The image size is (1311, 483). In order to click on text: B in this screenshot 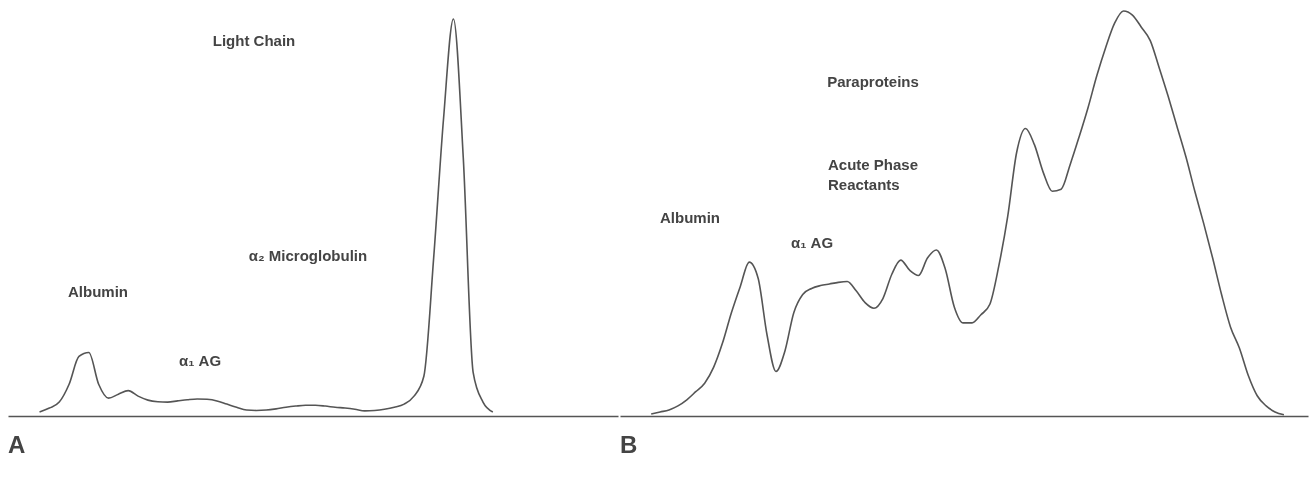, I will do `click(629, 444)`.